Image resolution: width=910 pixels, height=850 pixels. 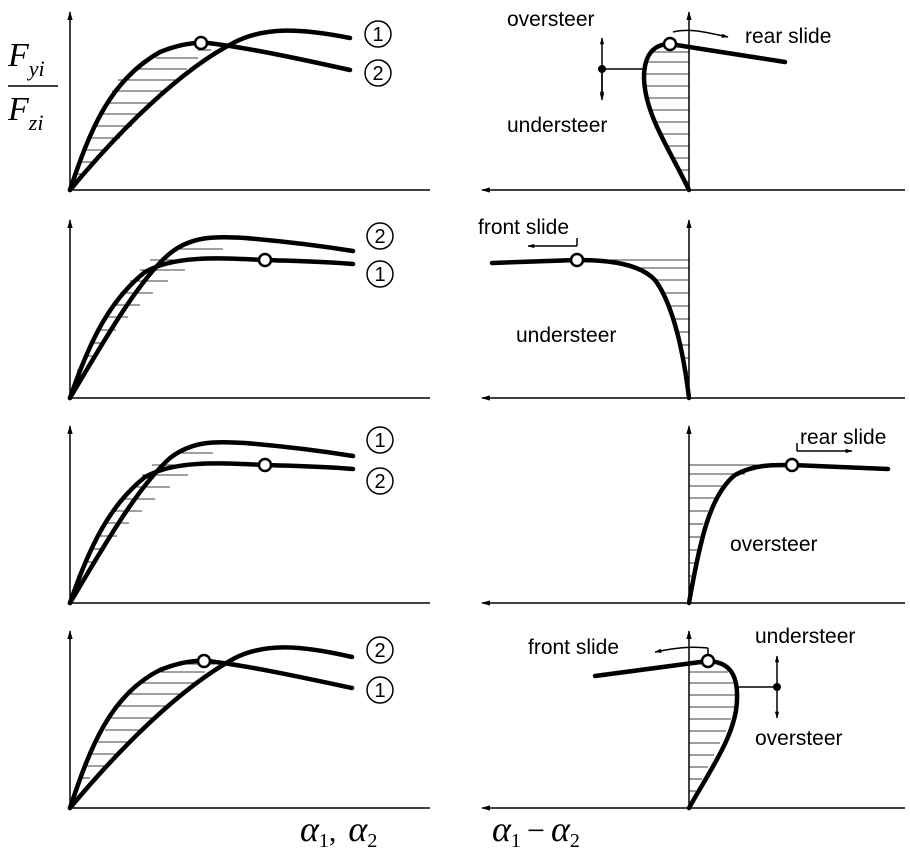 What do you see at coordinates (201, 43) in the screenshot?
I see `row1-left-marker-dot` at bounding box center [201, 43].